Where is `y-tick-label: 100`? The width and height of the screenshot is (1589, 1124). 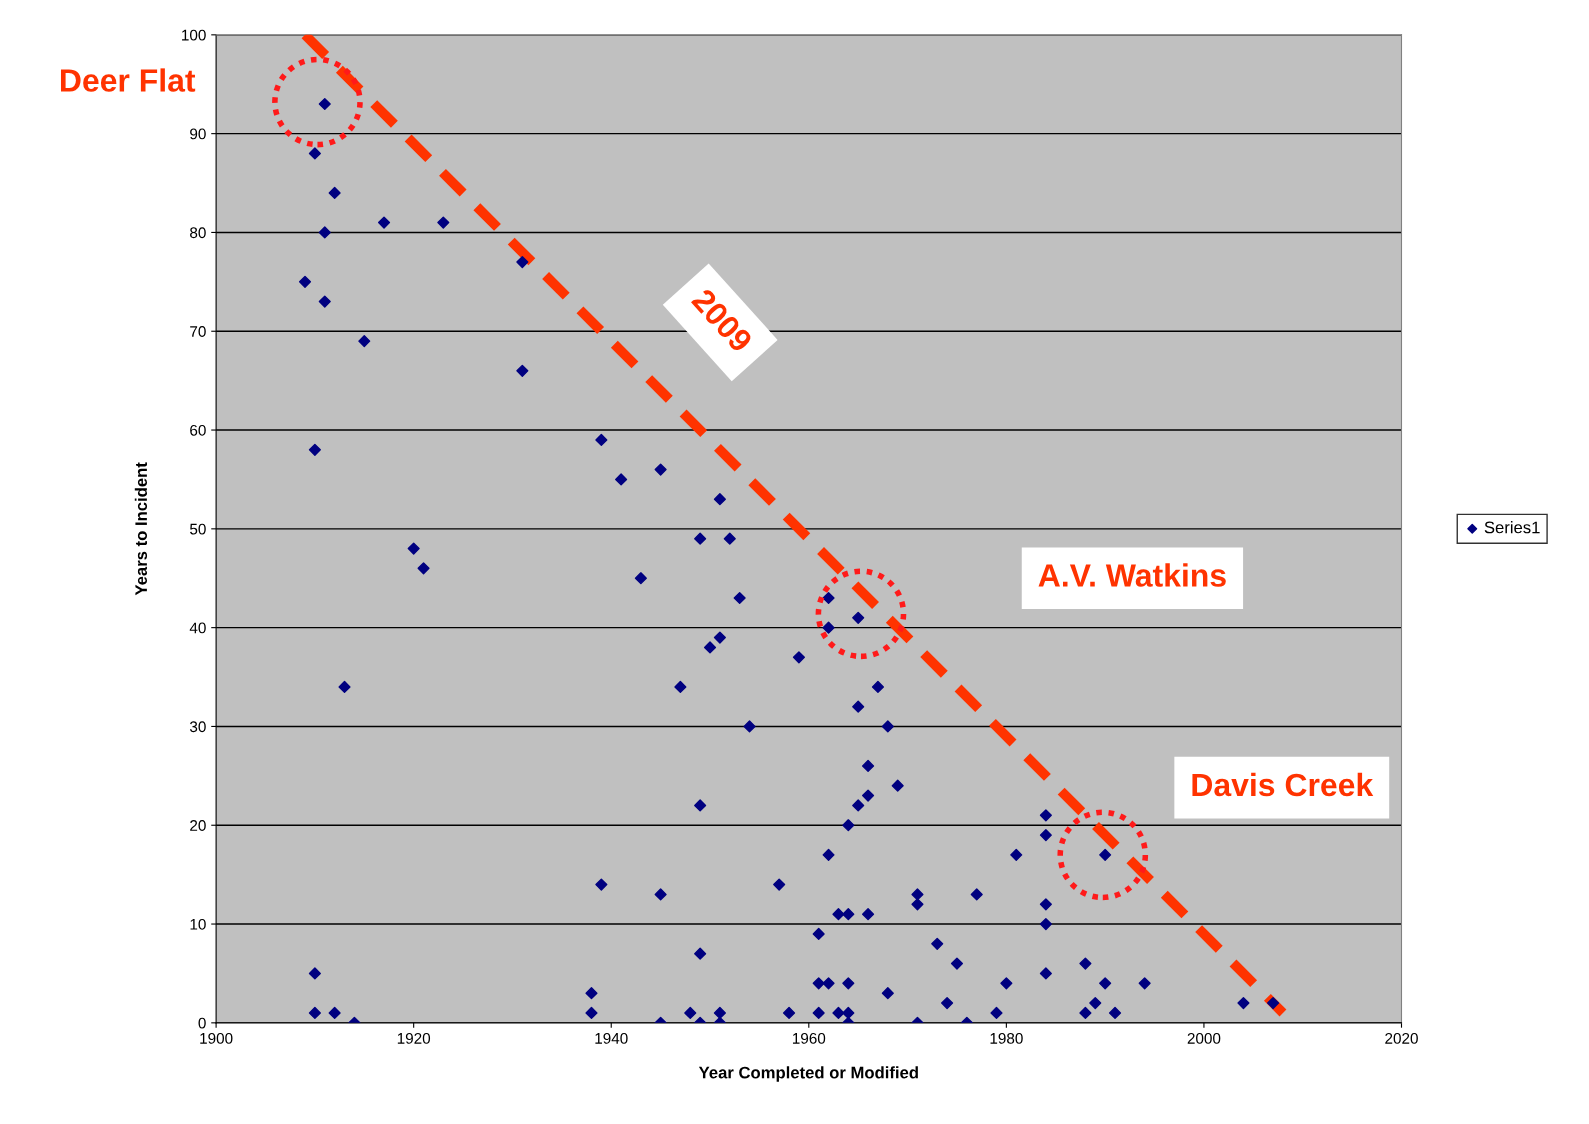 y-tick-label: 100 is located at coordinates (194, 35).